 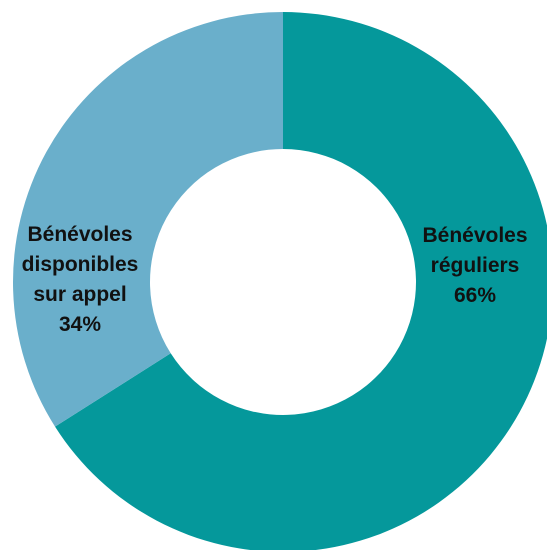 What do you see at coordinates (80, 324) in the screenshot?
I see `slice-label-1-line-3: 34%` at bounding box center [80, 324].